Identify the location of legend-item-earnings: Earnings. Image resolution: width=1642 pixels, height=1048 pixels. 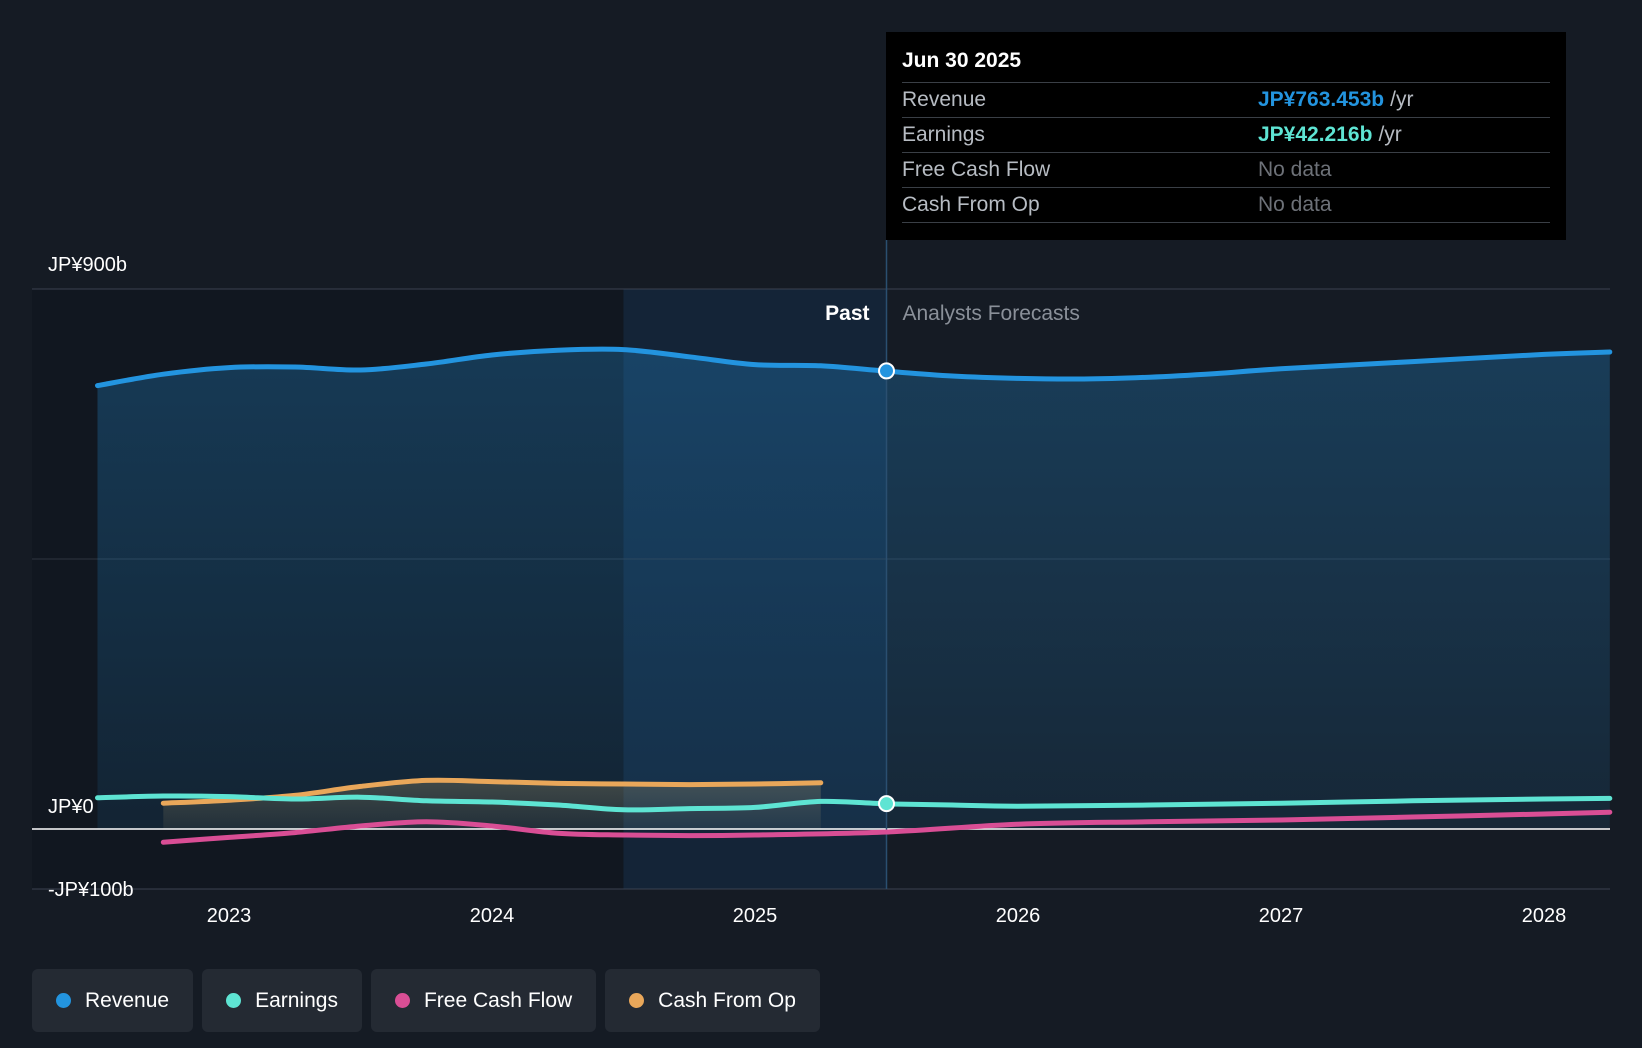
(282, 1000).